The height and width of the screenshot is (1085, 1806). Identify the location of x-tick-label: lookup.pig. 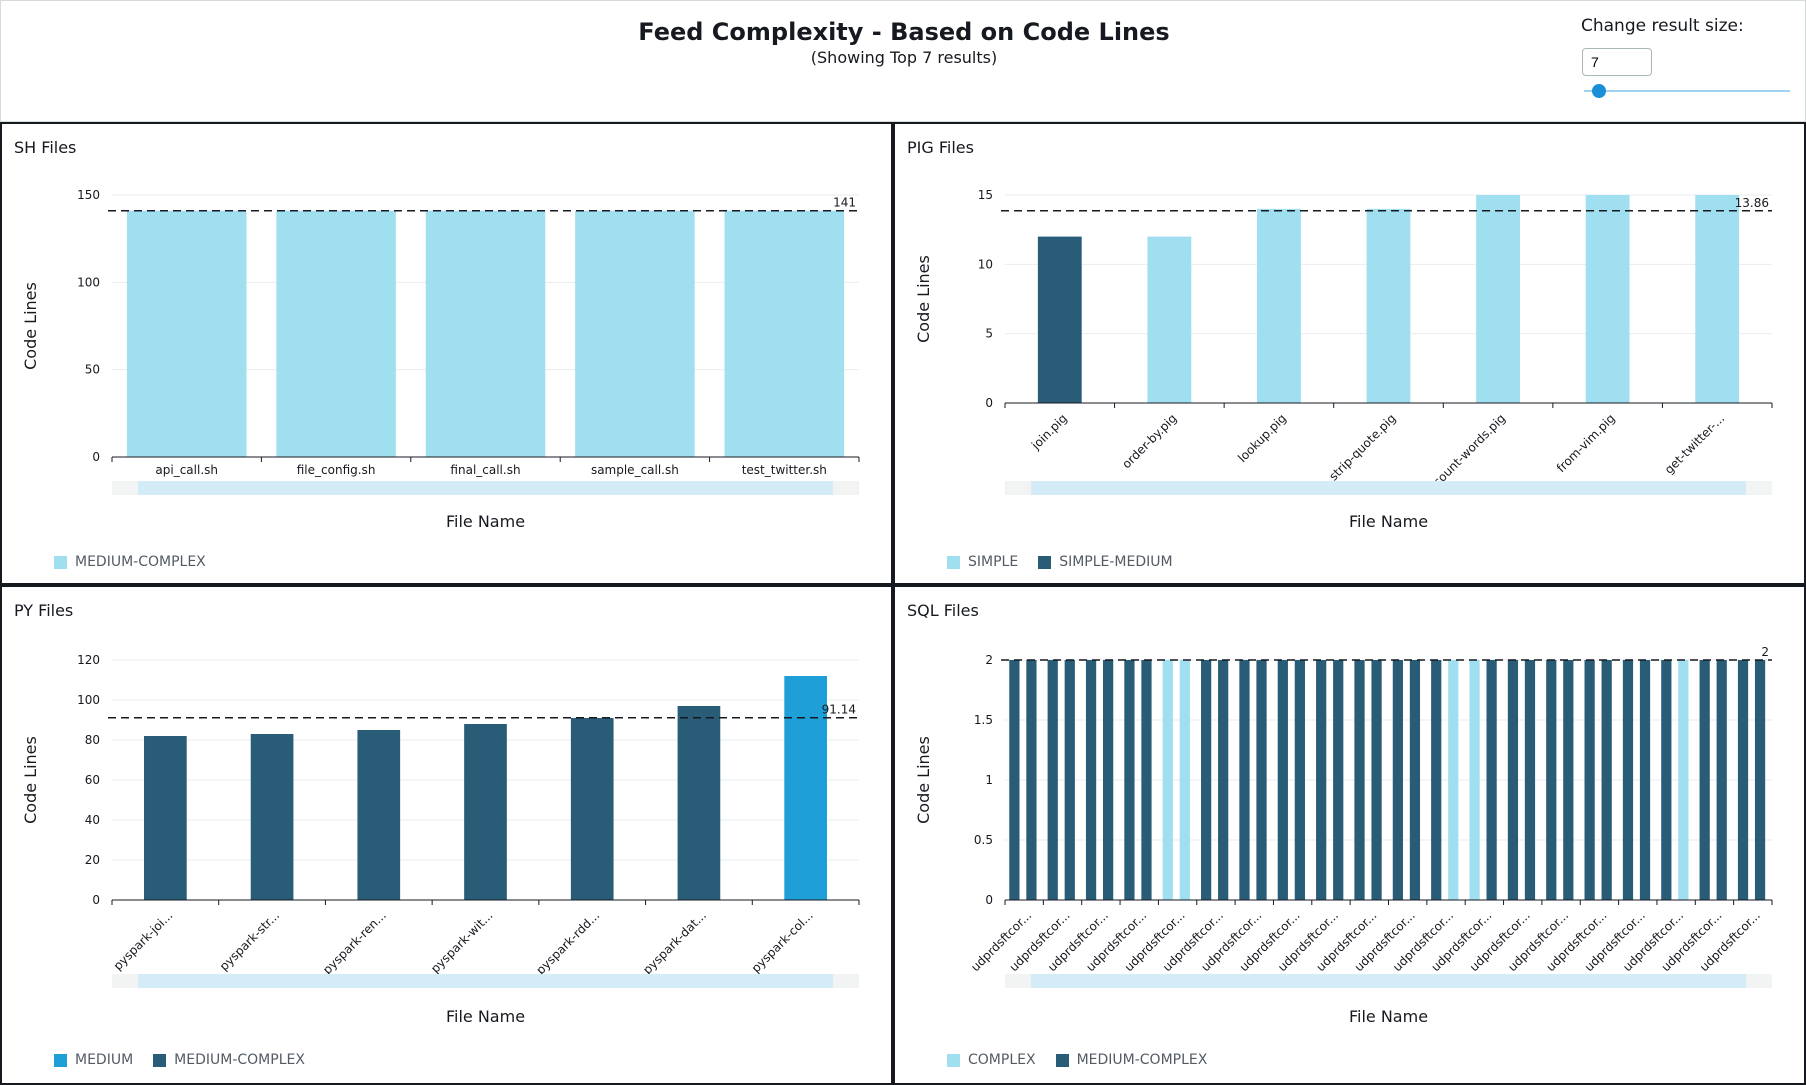
(1262, 438).